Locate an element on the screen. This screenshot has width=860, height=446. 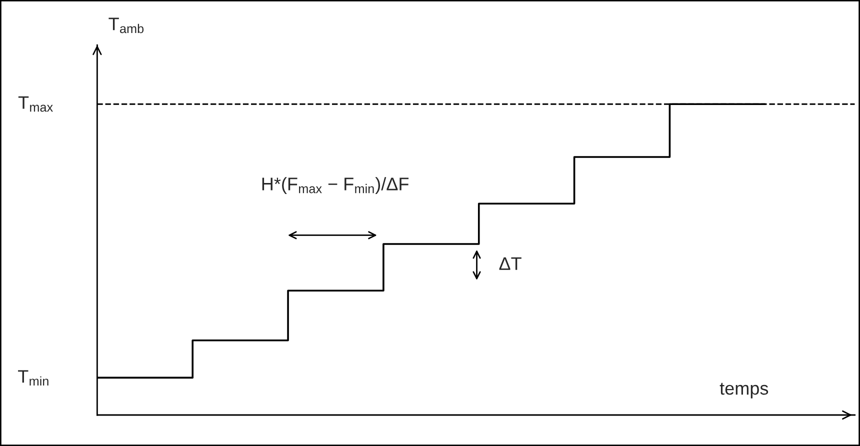
annotation: H*(F$_{max}$ − F$_{min}$)/ΔF is located at coordinates (335, 185).